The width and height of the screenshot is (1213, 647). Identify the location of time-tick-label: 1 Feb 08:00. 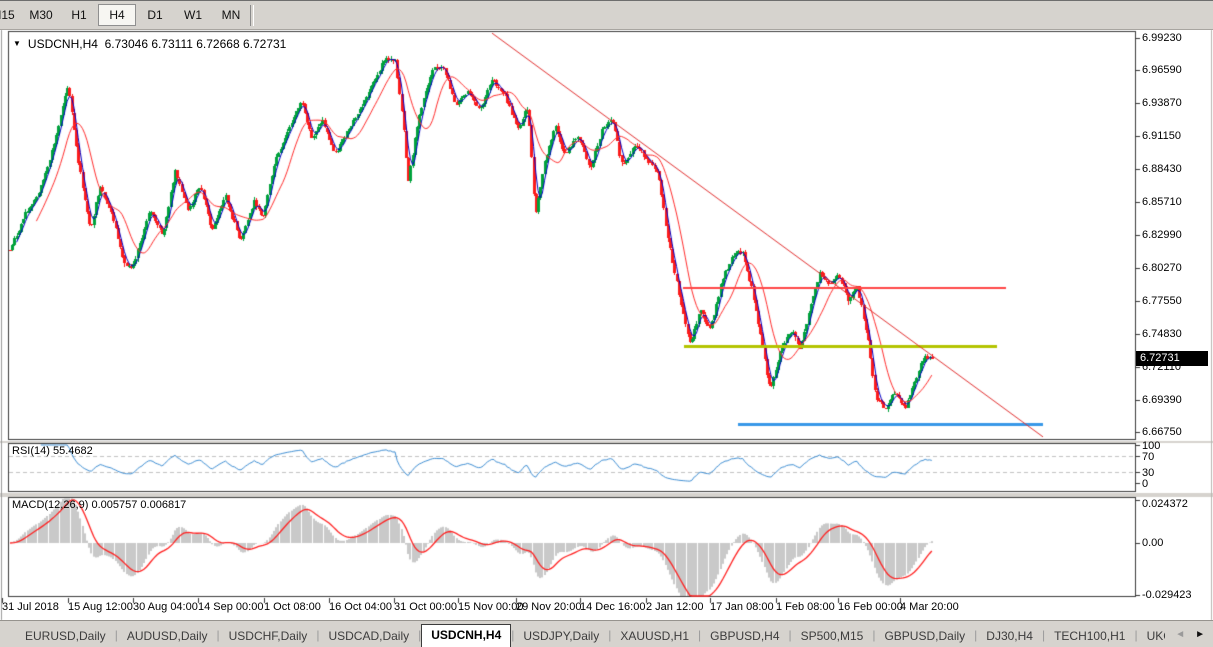
(805, 607).